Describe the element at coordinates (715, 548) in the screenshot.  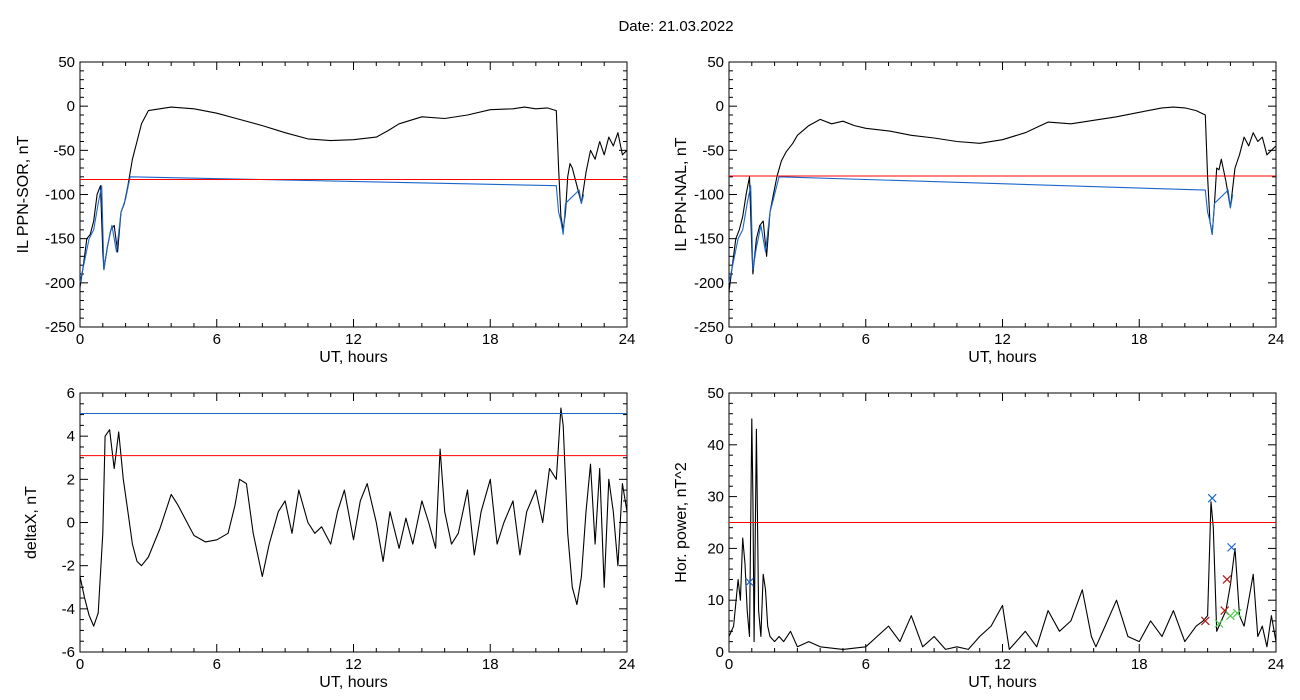
I see `y-tick-label: 20` at that location.